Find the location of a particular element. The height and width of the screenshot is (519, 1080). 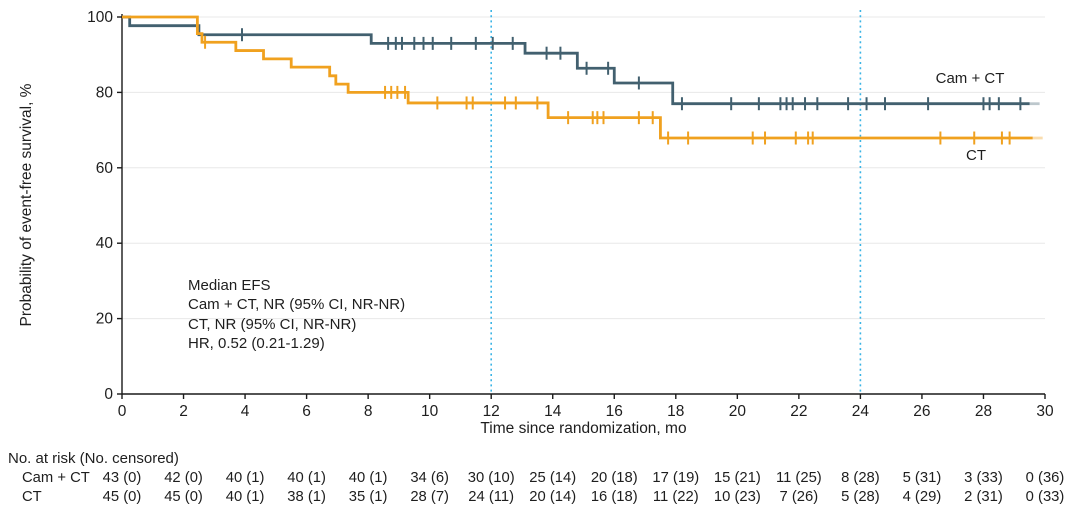

x-tick-label: 18 is located at coordinates (675, 411).